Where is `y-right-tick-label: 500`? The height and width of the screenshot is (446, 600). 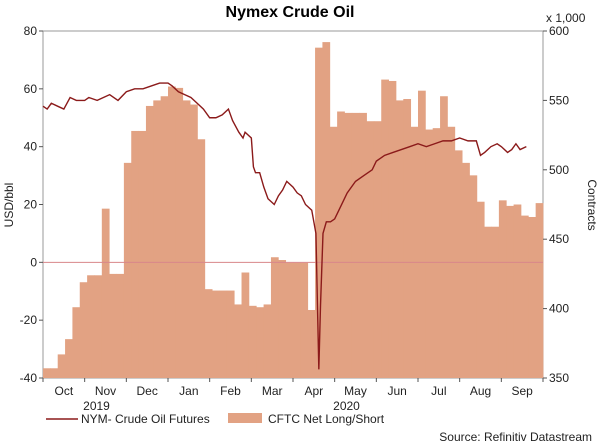 y-right-tick-label: 500 is located at coordinates (559, 170).